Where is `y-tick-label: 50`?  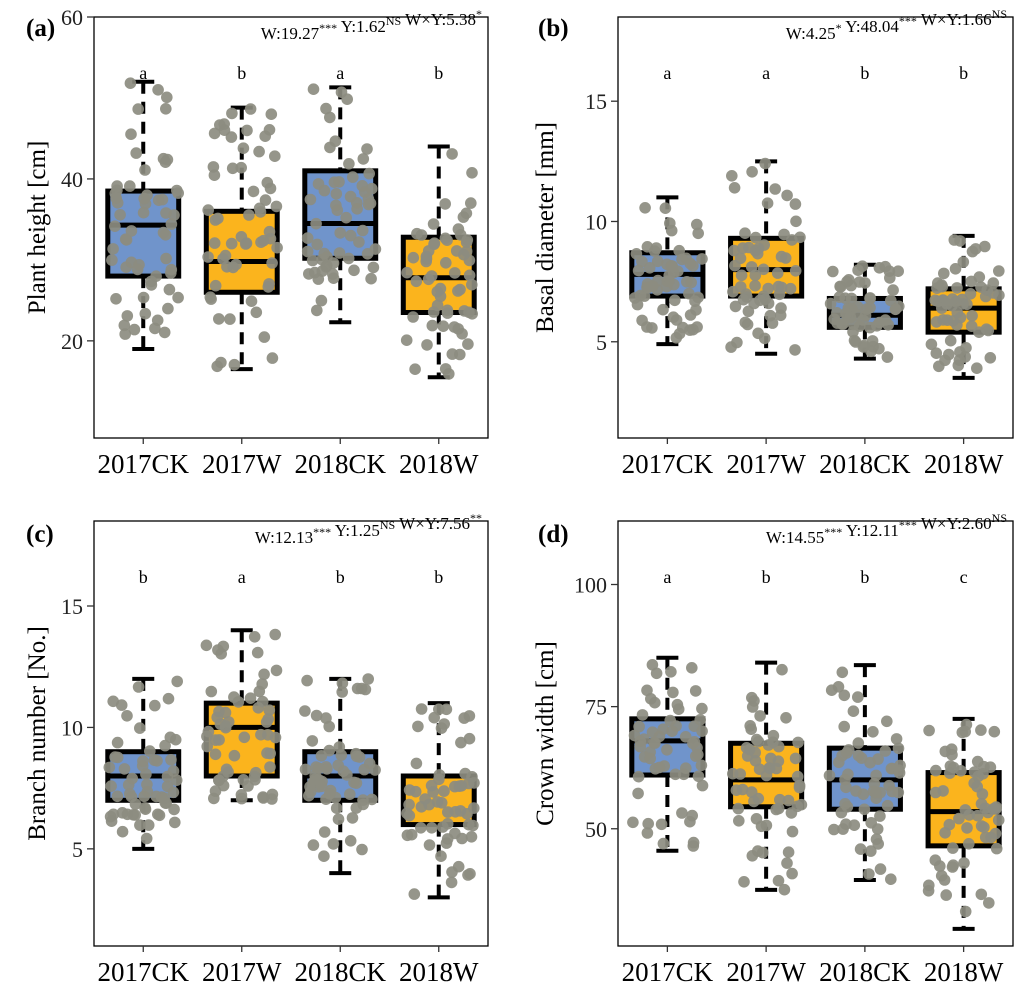 y-tick-label: 50 is located at coordinates (596, 829).